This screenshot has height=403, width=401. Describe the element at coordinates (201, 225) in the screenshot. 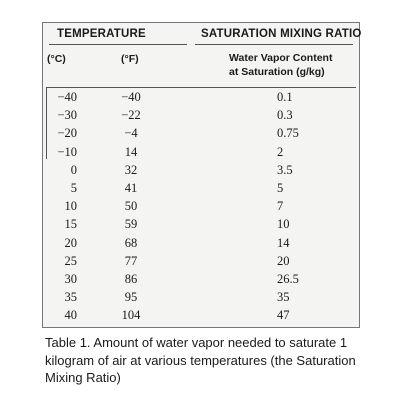

I see `table-row: 15 59 10` at that location.